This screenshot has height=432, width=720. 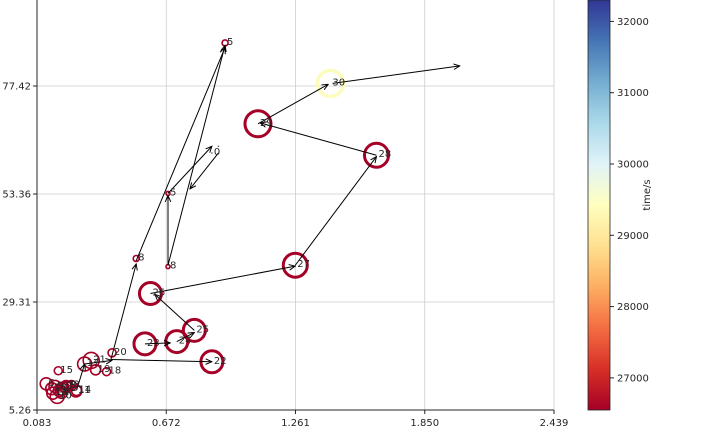 I want to click on x-axis: 0.083 0.672 1.261 1.850 2.439, so click(x=296, y=419).